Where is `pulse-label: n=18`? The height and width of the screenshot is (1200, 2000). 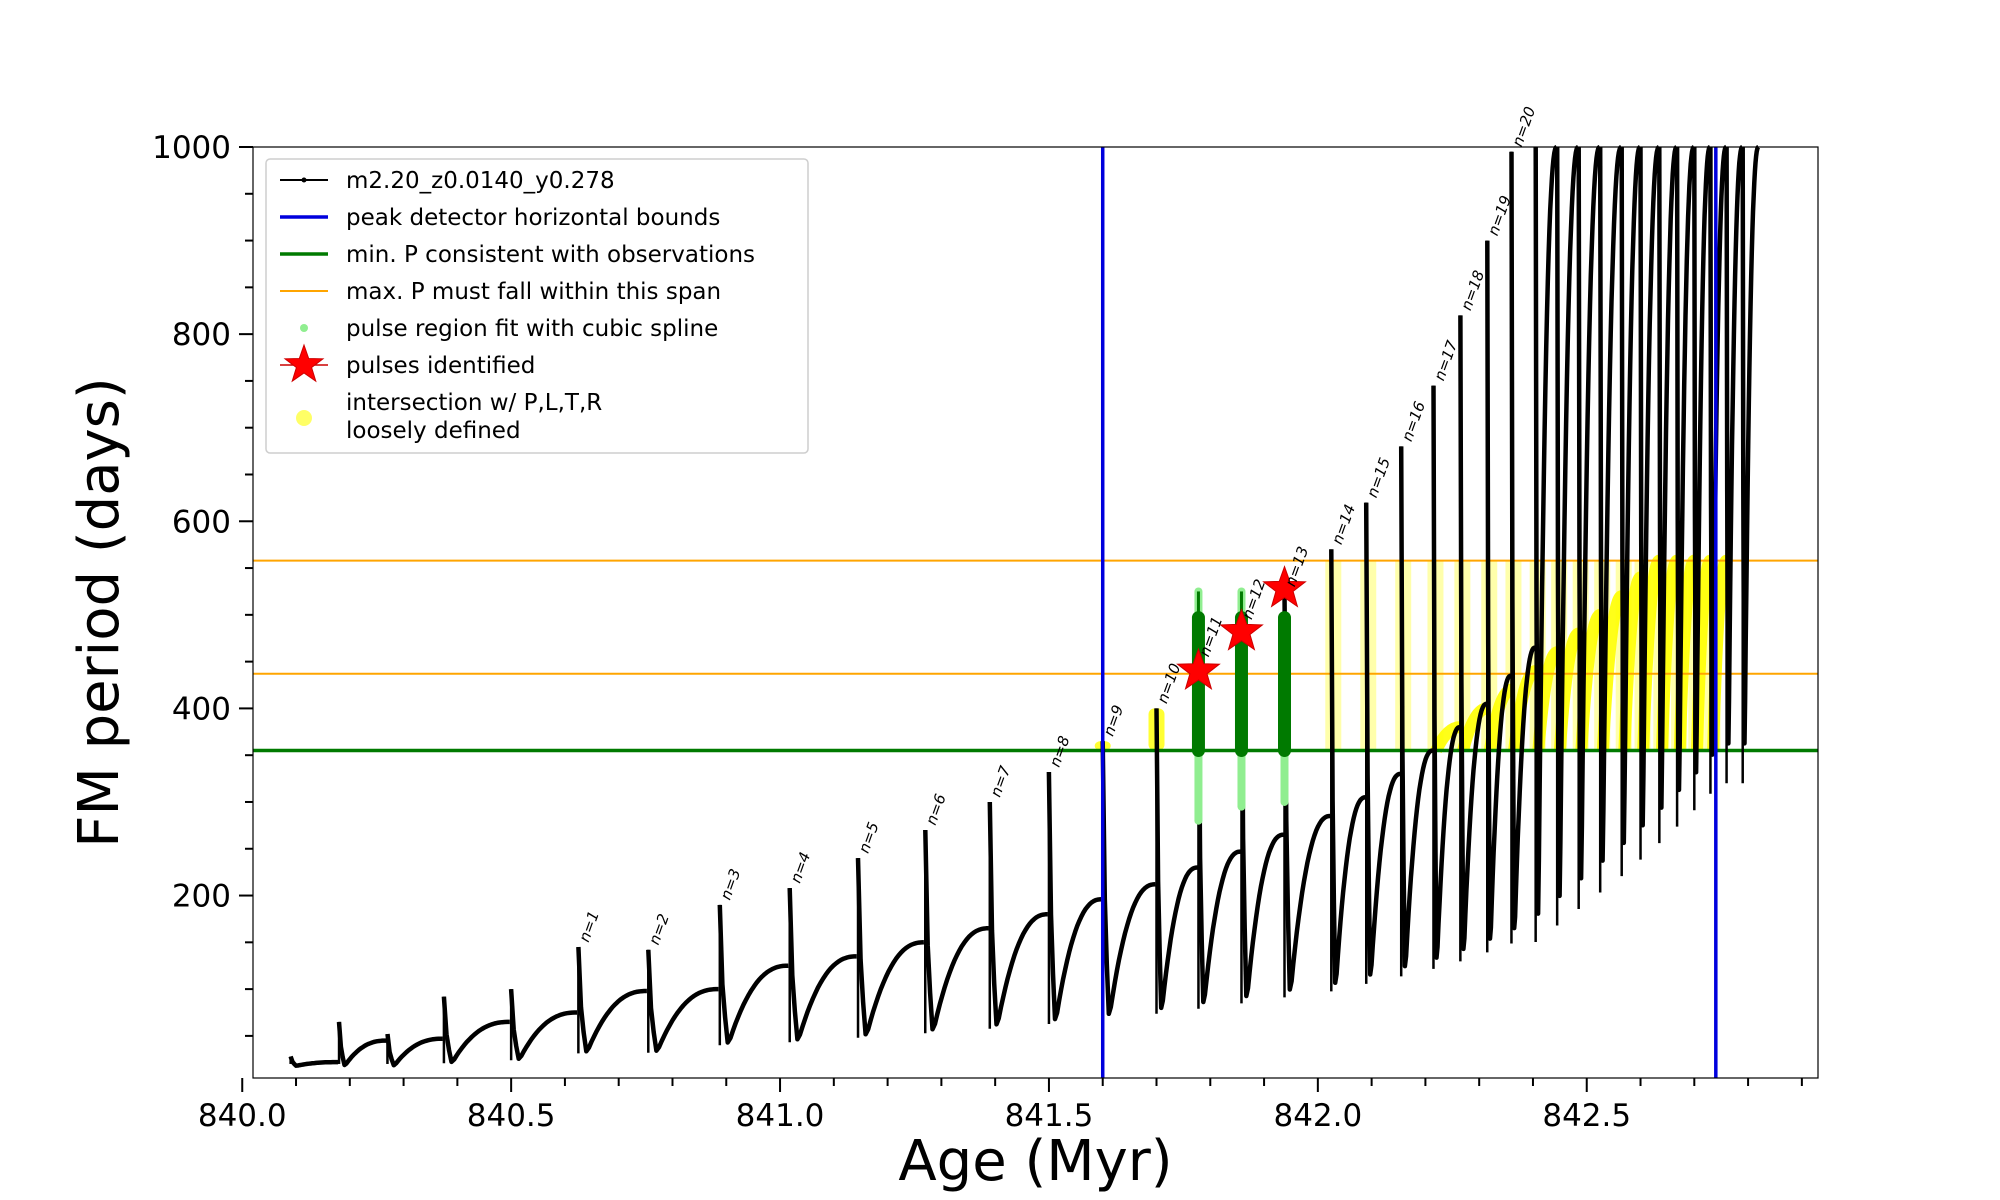
pulse-label: n=18 is located at coordinates (1472, 290).